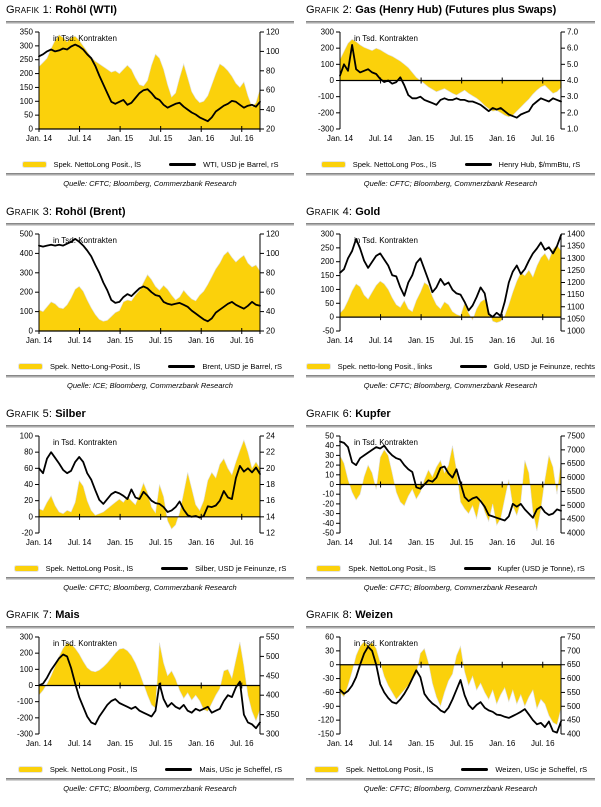 The image size is (601, 807). I want to click on right-tick-label: 700, so click(574, 651).